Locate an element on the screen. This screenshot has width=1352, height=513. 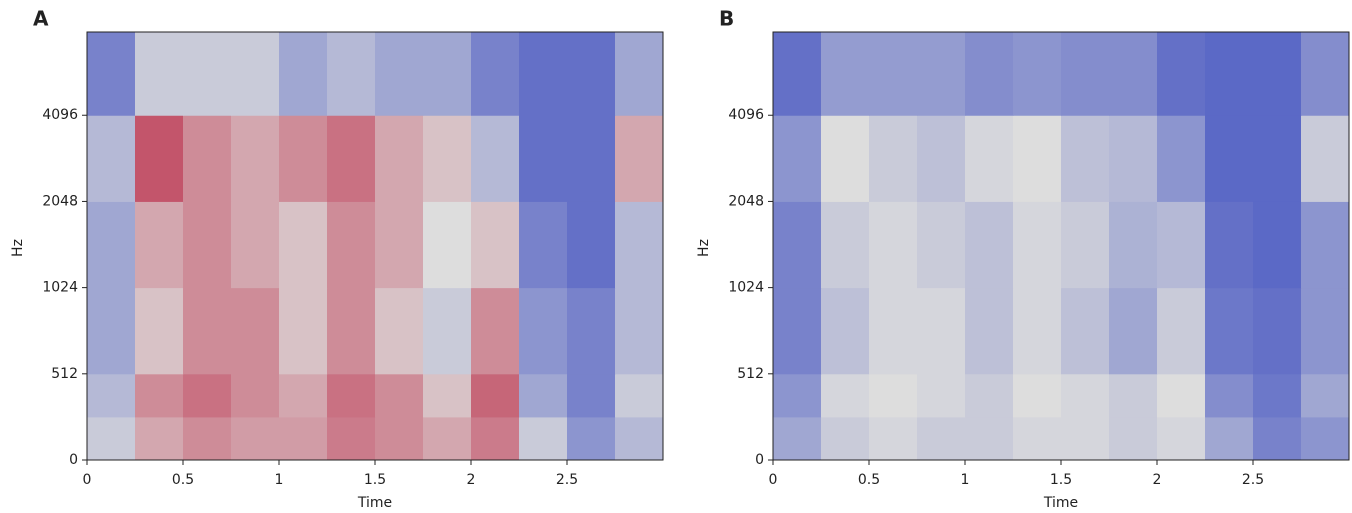
x-tick-label: 0 is located at coordinates (87, 480).